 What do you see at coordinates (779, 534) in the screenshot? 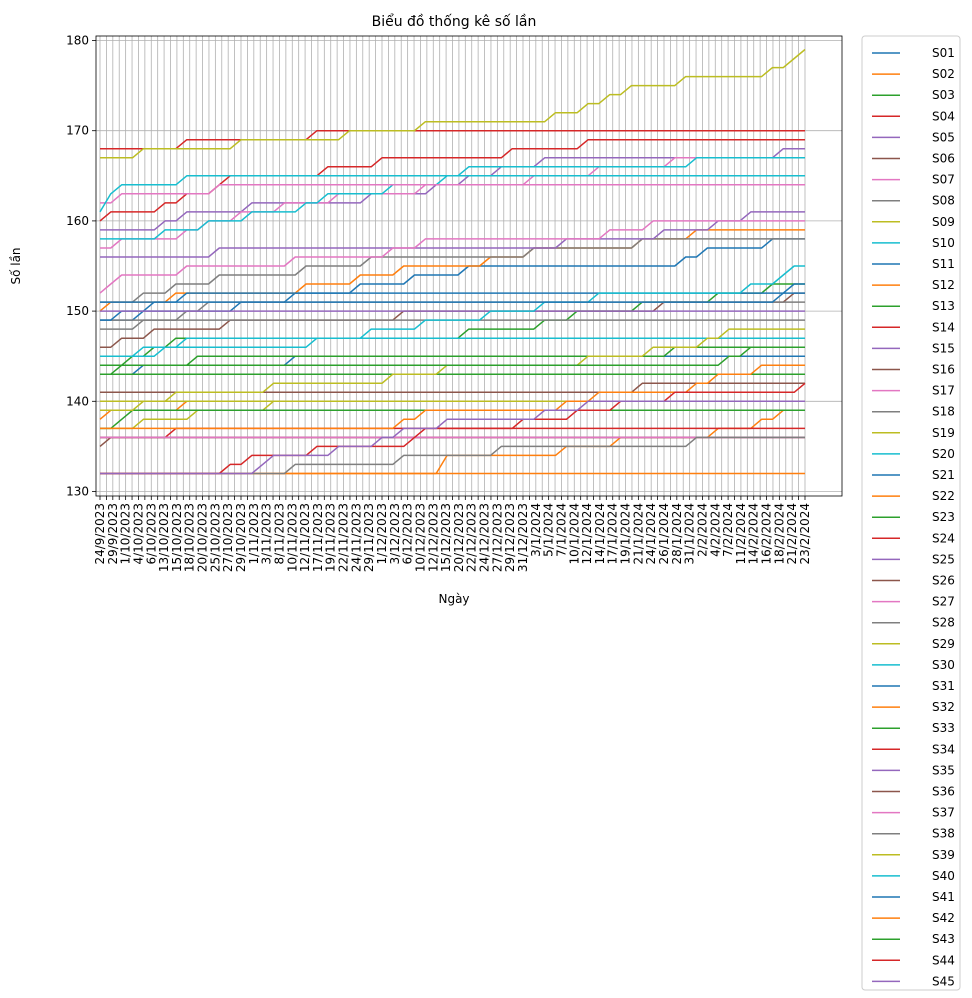
I see `x-tick-label: 18/2/2024` at bounding box center [779, 534].